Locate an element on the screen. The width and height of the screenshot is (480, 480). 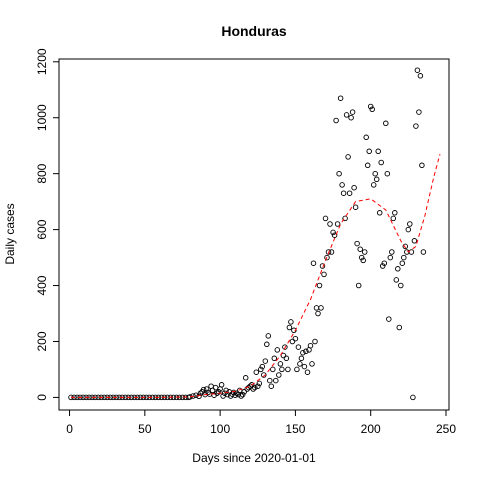
y-tick-label: 1200 is located at coordinates (42, 61).